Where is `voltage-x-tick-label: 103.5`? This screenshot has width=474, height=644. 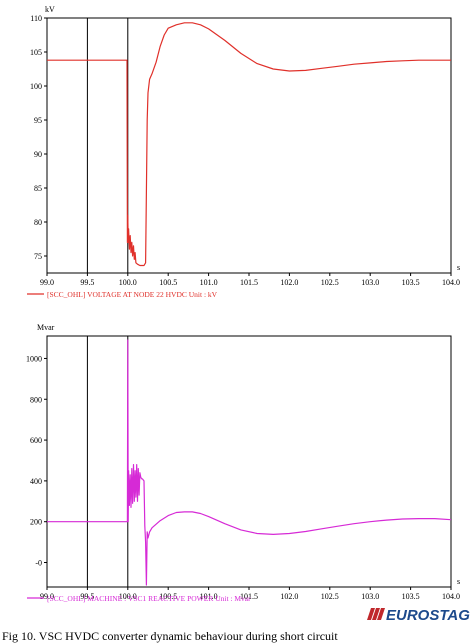 voltage-x-tick-label: 103.5 is located at coordinates (411, 282).